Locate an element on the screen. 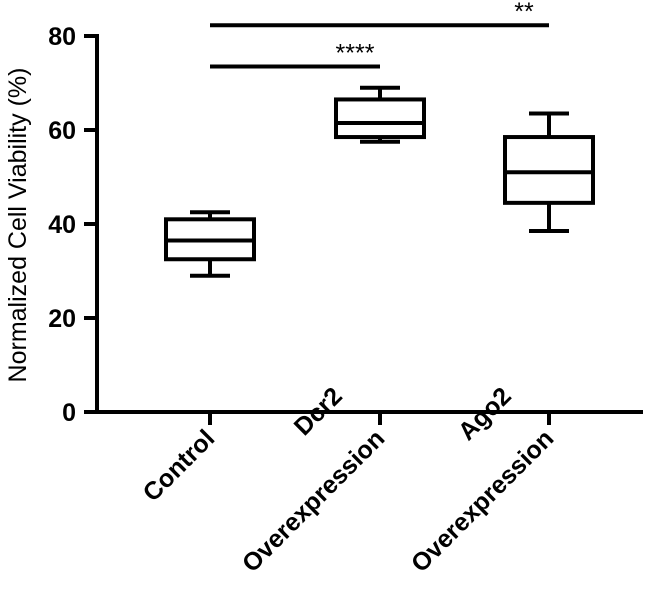  y-tick-label: 80 is located at coordinates (62, 37).